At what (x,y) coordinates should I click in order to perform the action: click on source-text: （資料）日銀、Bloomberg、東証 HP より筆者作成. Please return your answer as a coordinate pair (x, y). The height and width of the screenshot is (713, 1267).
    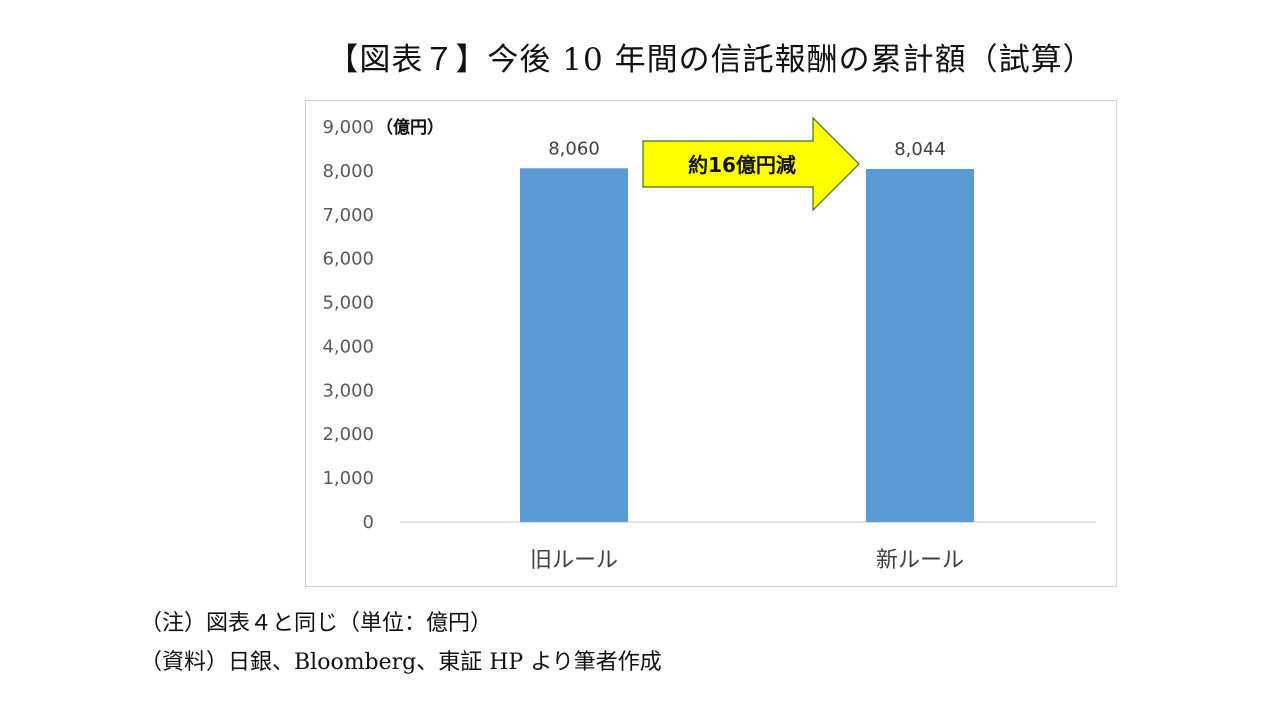
    Looking at the image, I should click on (401, 662).